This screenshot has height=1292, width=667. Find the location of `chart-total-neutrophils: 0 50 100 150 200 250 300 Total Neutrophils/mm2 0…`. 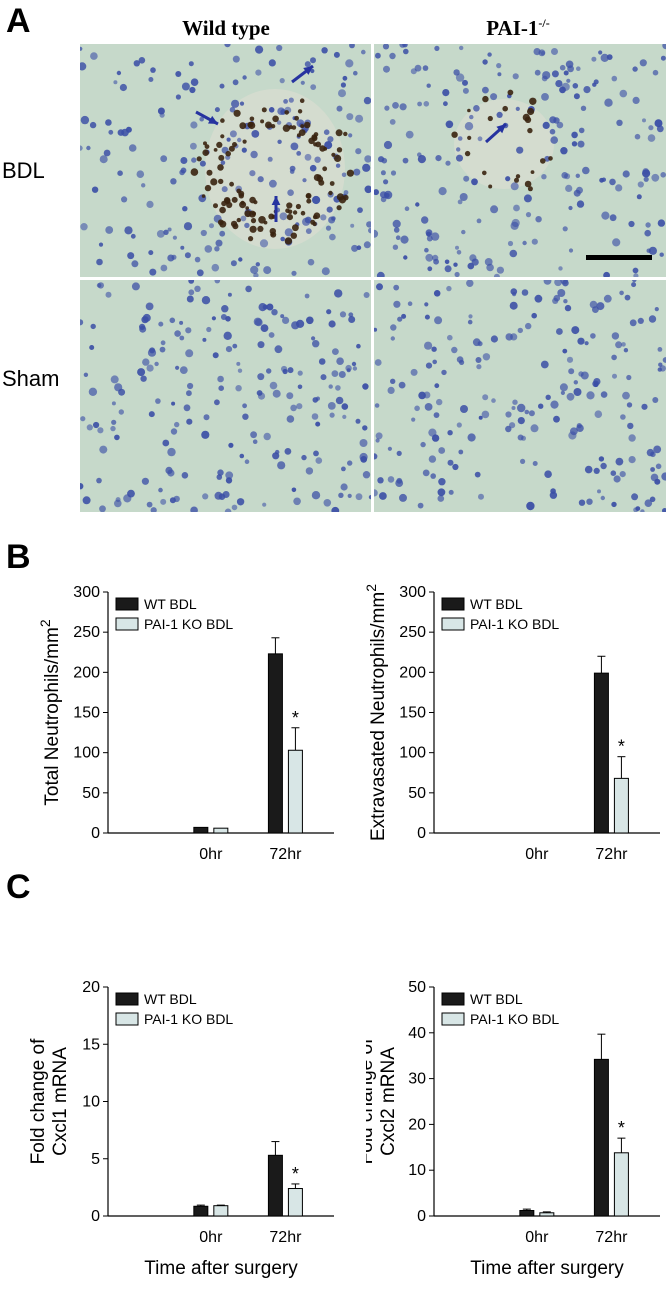

chart-total-neutrophils: 0 50 100 150 200 250 300 Total Neutrophils/mm2 0… is located at coordinates (187, 723).